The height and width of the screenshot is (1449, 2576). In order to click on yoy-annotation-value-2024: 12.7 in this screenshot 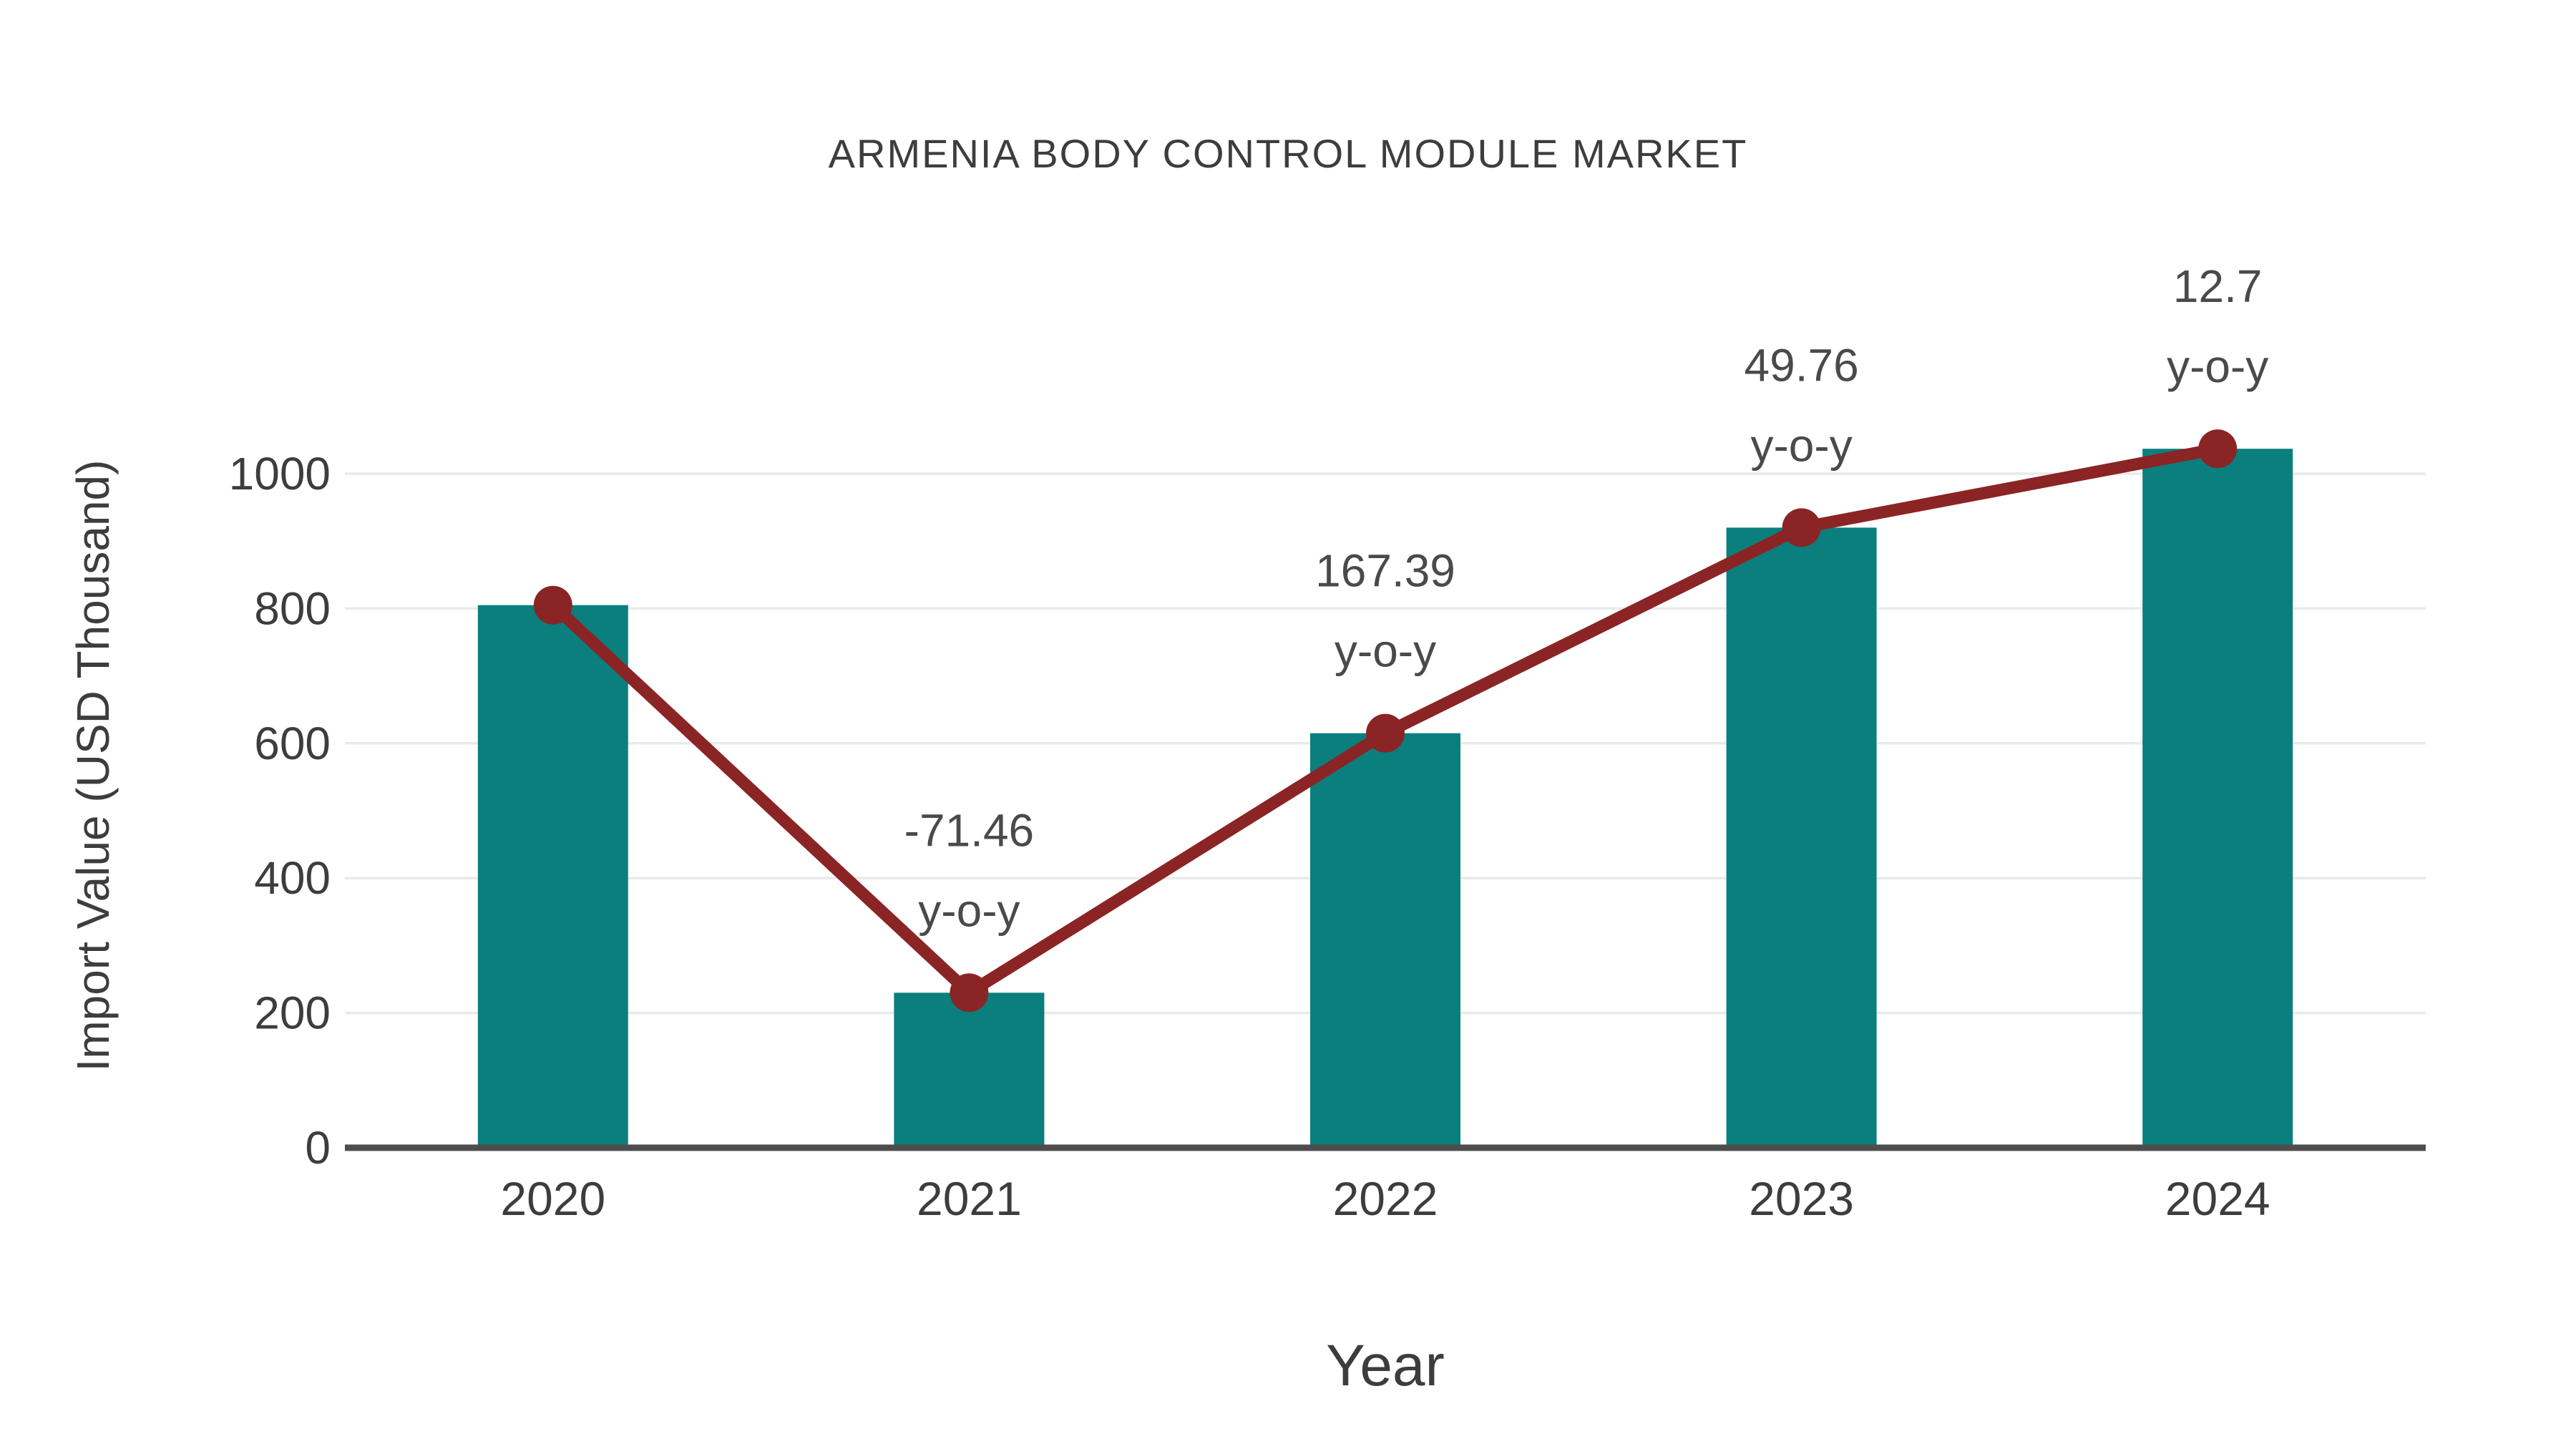, I will do `click(2218, 286)`.